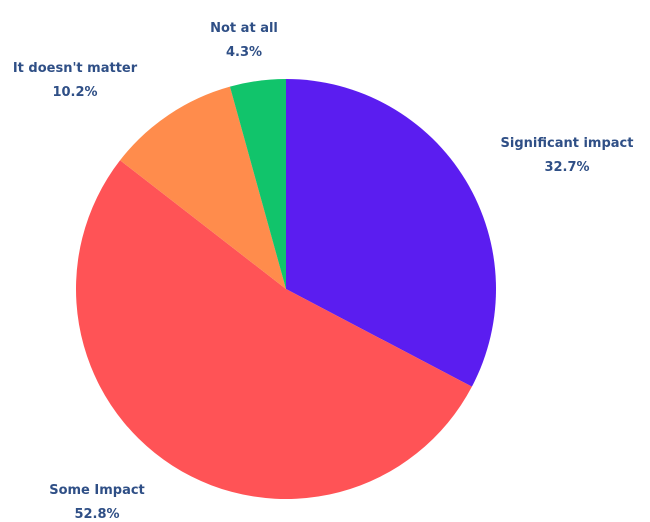  I want to click on slice-percent-some-impact: 52.8%, so click(96, 514).